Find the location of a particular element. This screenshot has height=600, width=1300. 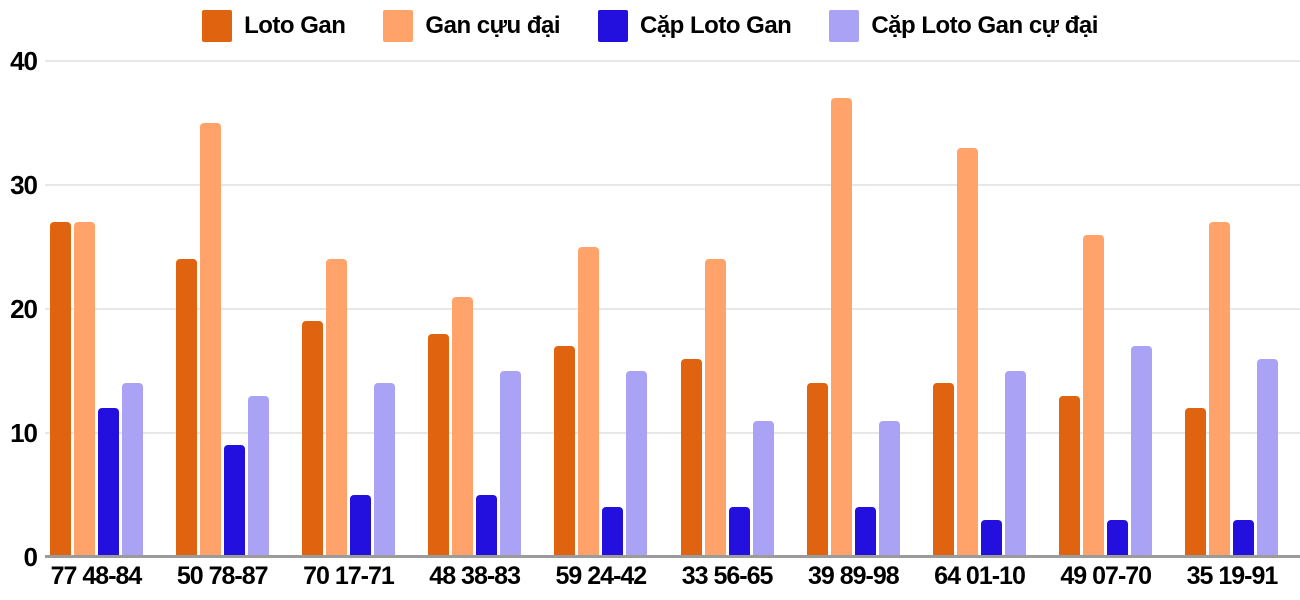

legend-item-1: Loto Gan is located at coordinates (274, 26).